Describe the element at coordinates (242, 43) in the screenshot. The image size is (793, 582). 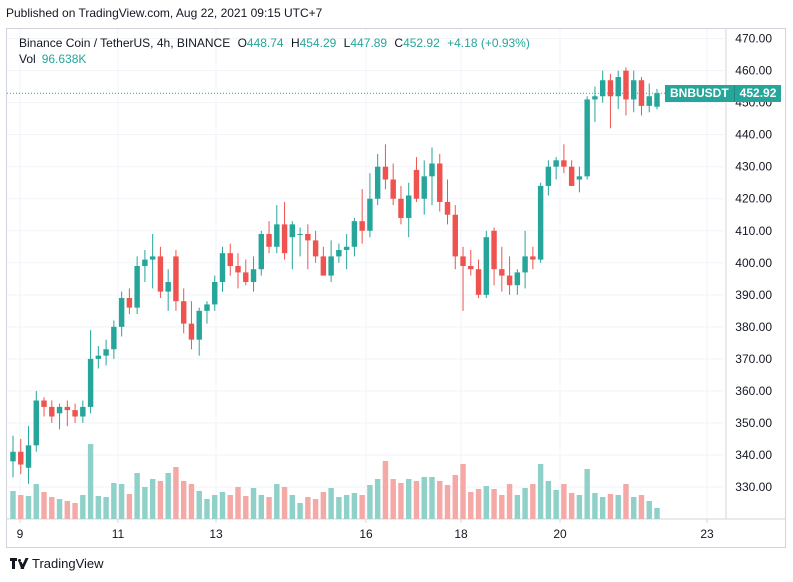
I see `legend-open-label: O` at that location.